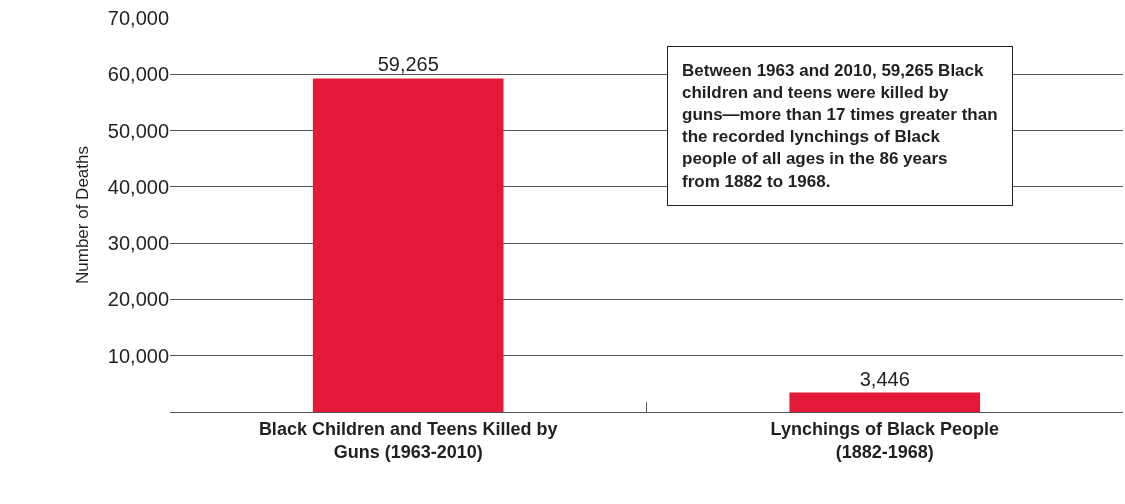 Image resolution: width=1125 pixels, height=504 pixels. Describe the element at coordinates (138, 186) in the screenshot. I see `y-tick-label: 40,000` at that location.